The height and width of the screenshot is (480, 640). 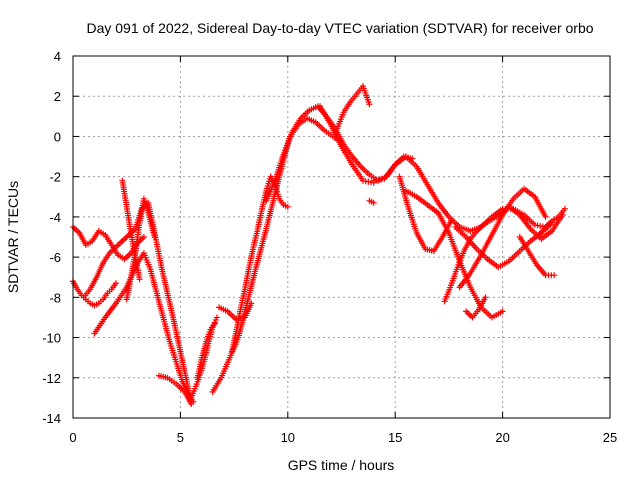 I want to click on y-tick-label: 2, so click(x=57, y=96).